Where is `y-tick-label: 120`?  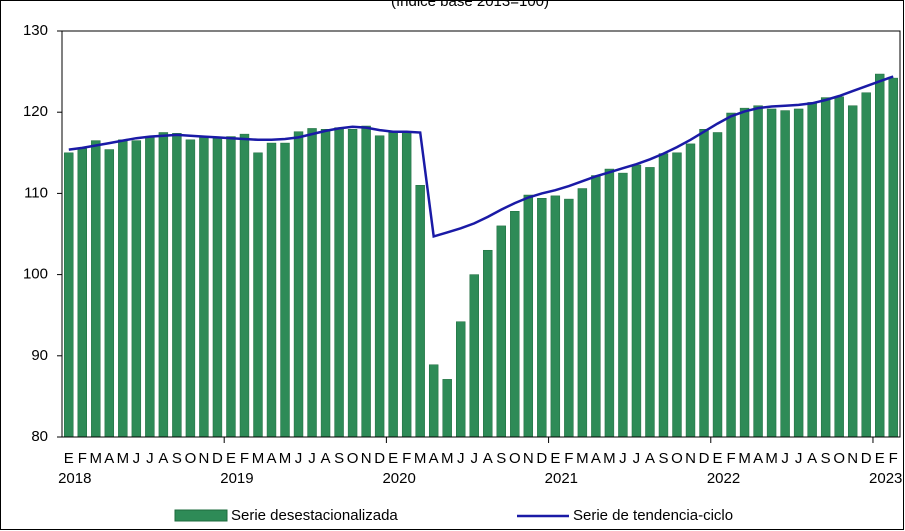 y-tick-label: 120 is located at coordinates (35, 111).